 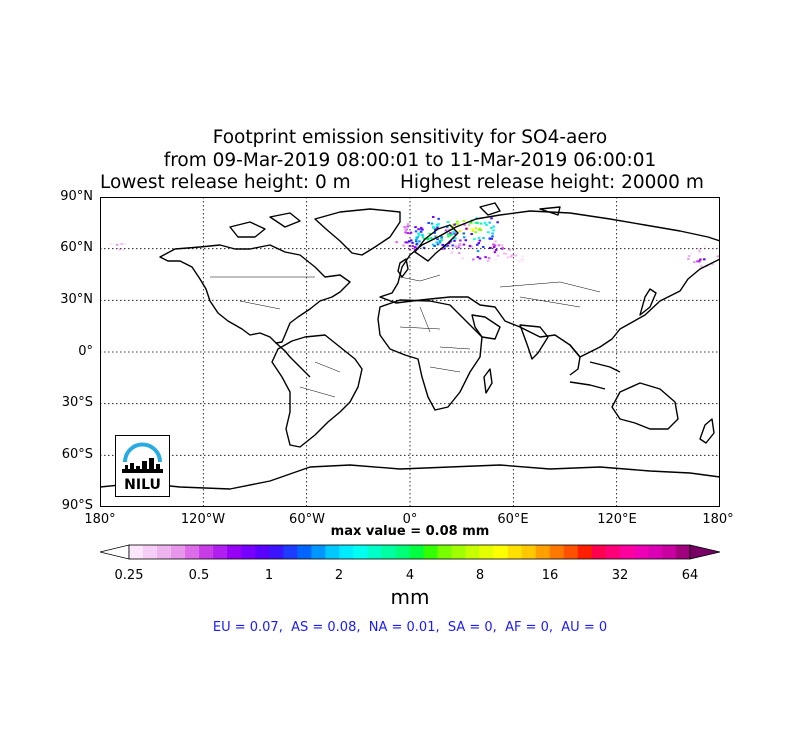 What do you see at coordinates (255, 294) in the screenshot?
I see `coast-north-america` at bounding box center [255, 294].